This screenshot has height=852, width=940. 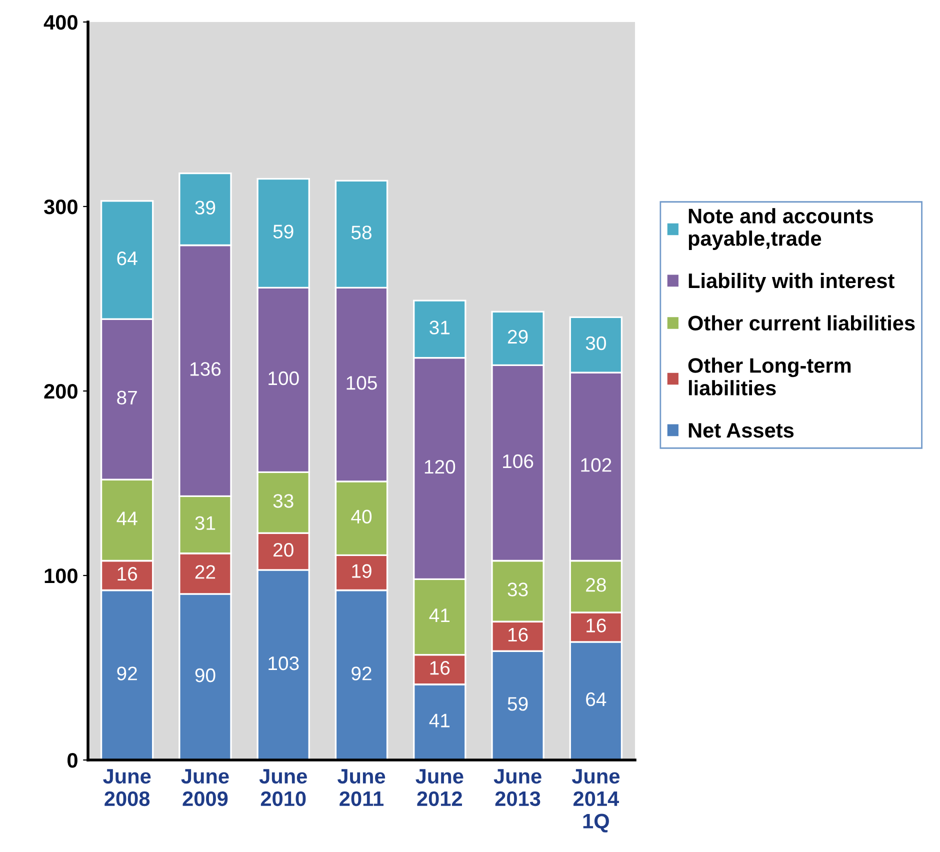 I want to click on data-label: 87, so click(x=127, y=397).